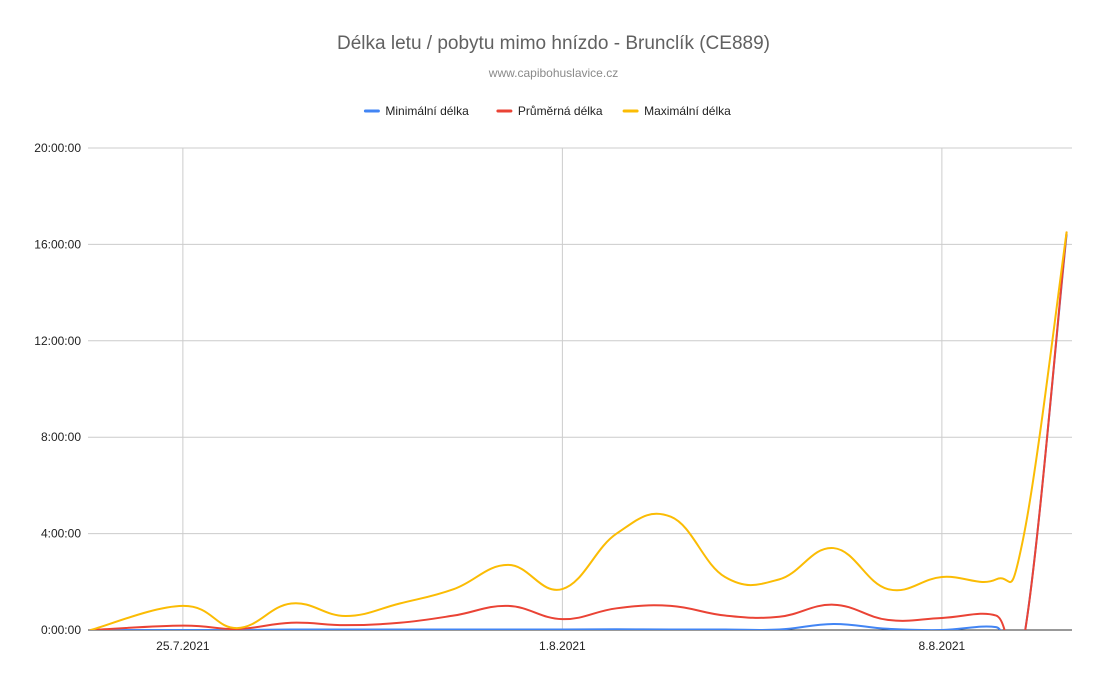 Image resolution: width=1107 pixels, height=685 pixels. I want to click on y-tick-label: 20:00:00, so click(57, 148).